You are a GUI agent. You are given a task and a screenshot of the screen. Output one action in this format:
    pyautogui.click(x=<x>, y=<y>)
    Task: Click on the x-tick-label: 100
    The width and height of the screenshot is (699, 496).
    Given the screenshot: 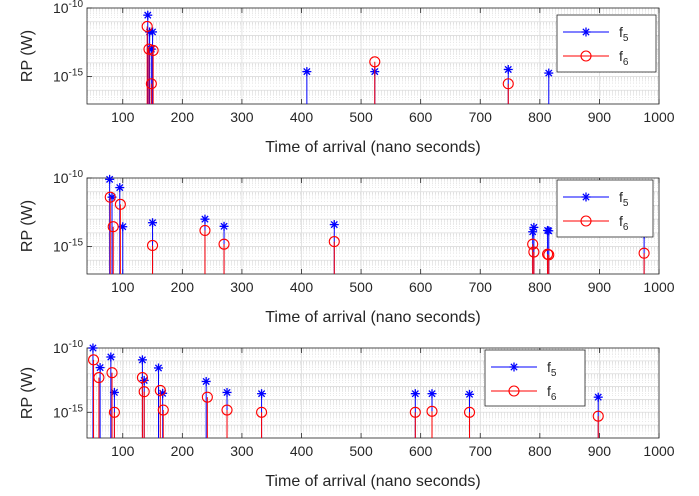 What is the action you would take?
    pyautogui.click(x=123, y=451)
    